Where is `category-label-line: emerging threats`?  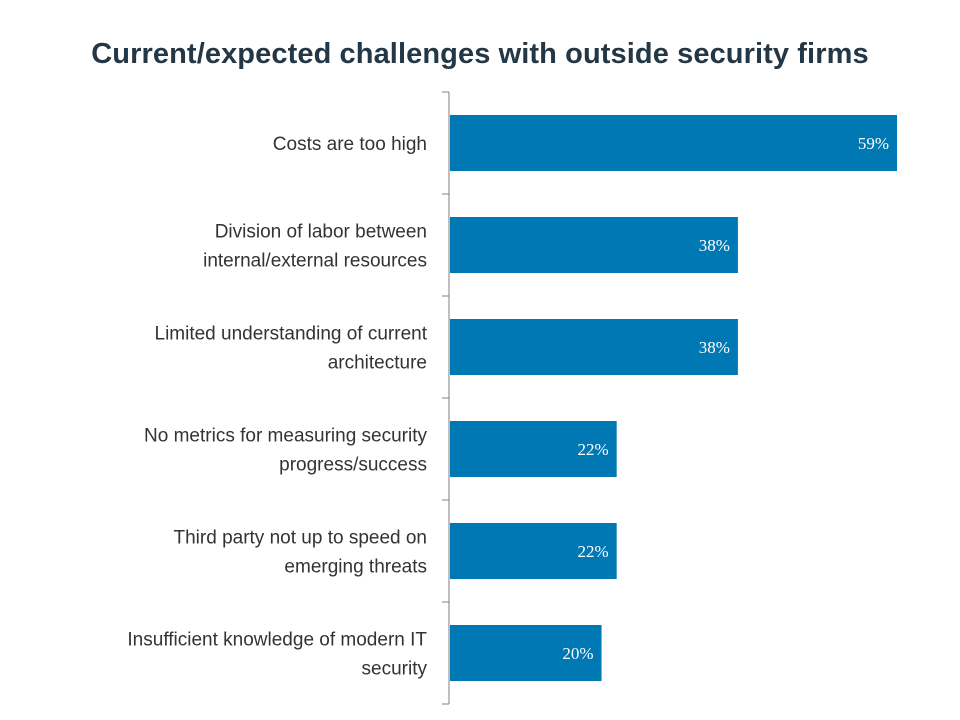 category-label-line: emerging threats is located at coordinates (355, 567).